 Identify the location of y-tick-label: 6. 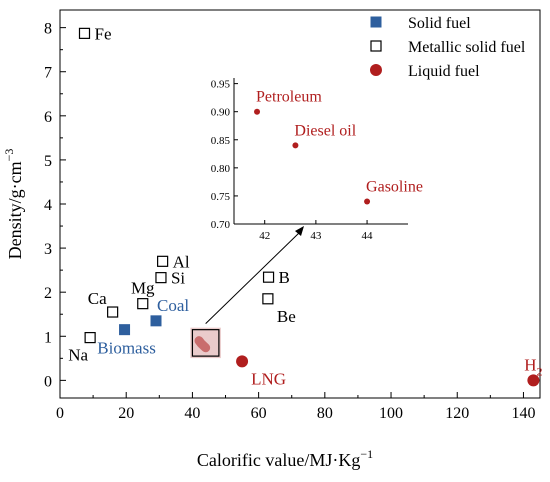
(48, 117).